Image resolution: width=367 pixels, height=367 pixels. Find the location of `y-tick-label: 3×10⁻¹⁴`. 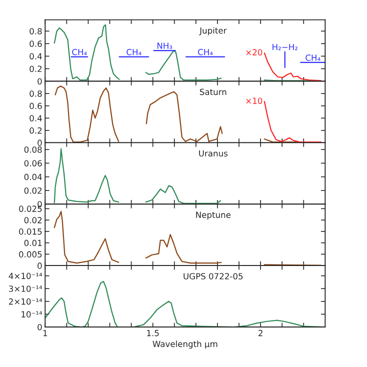

y-tick-label: 3×10⁻¹⁴ is located at coordinates (25, 289).